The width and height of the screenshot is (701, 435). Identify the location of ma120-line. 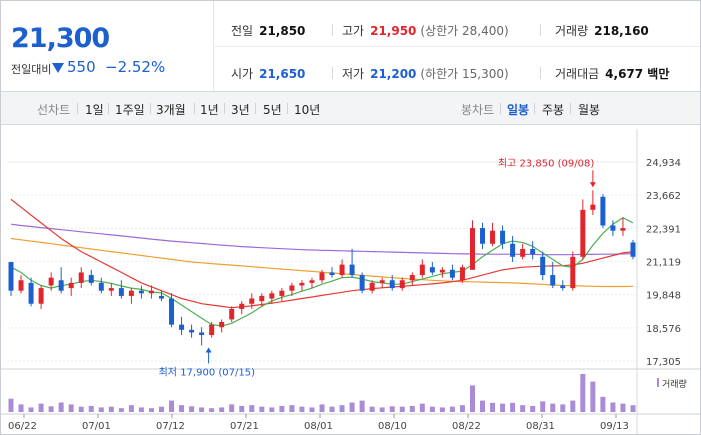
(322, 239).